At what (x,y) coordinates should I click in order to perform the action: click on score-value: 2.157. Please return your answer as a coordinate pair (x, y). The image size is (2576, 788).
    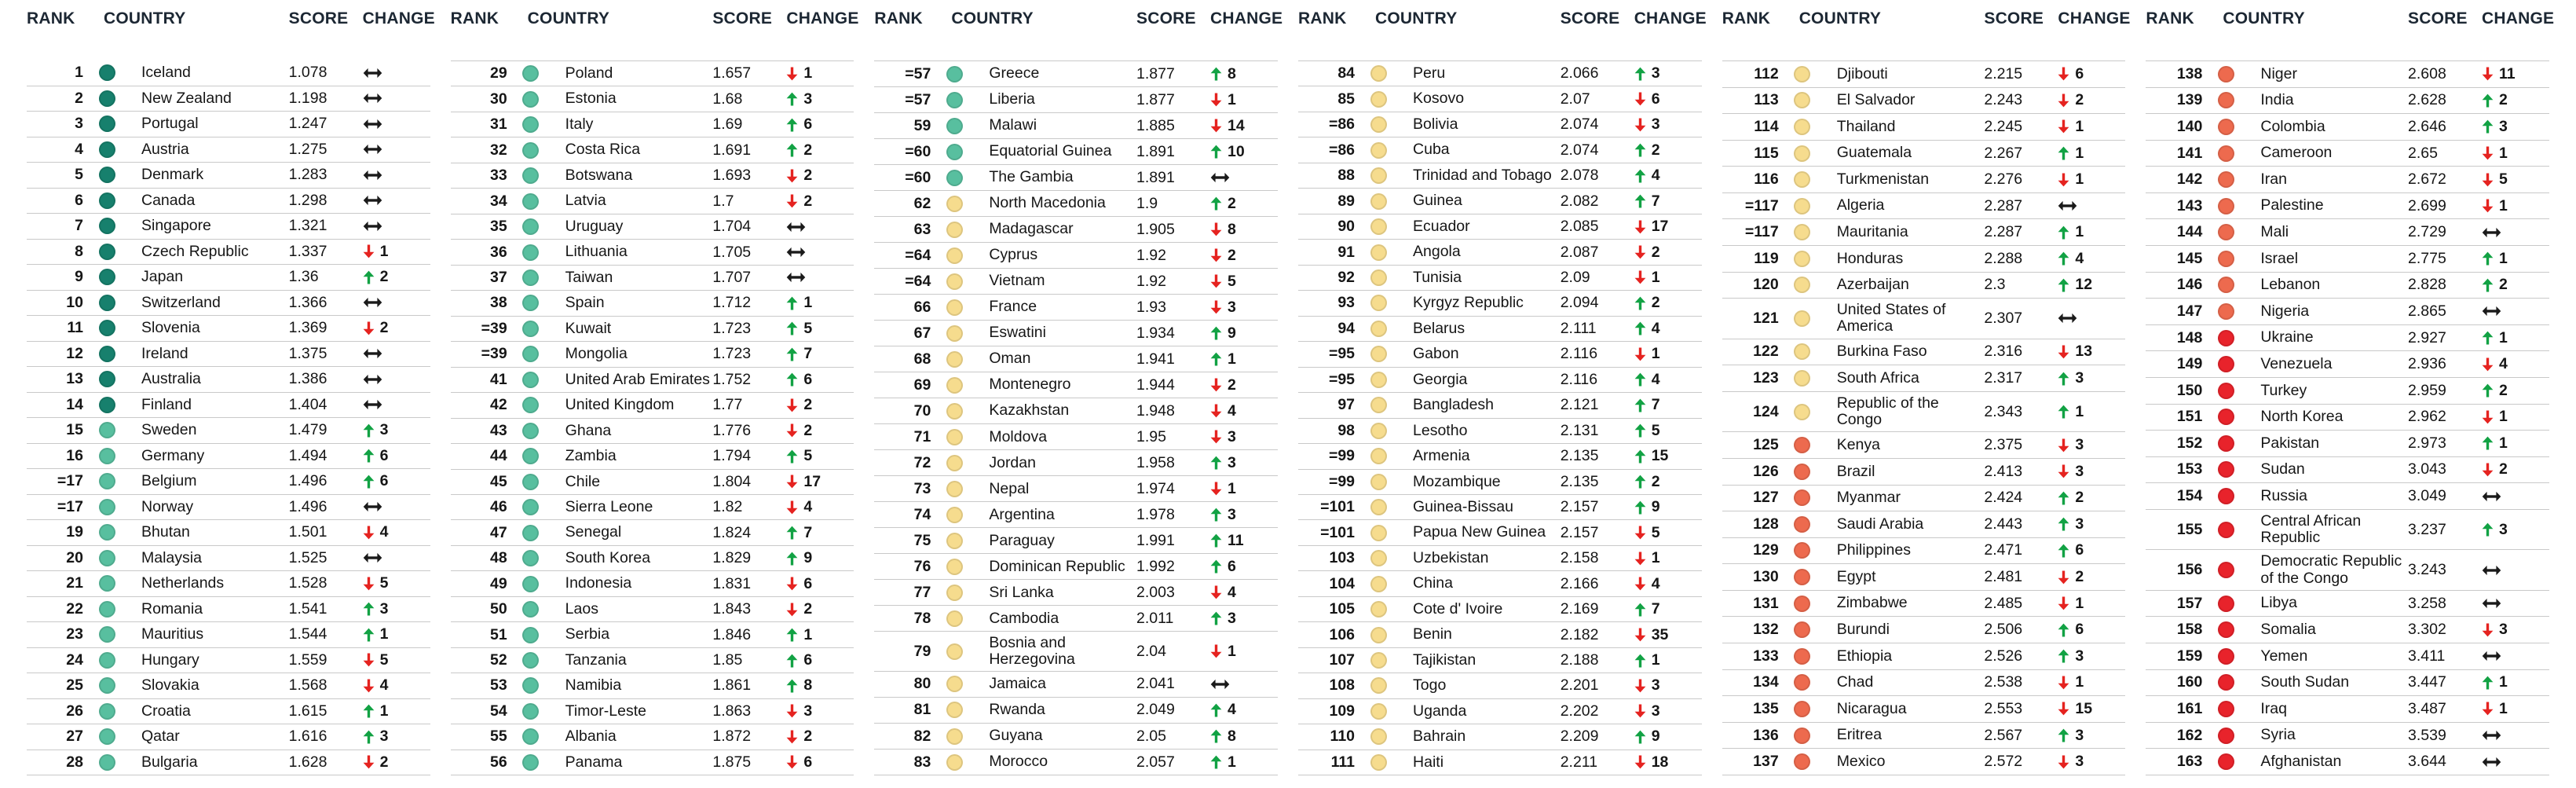
    Looking at the image, I should click on (1580, 507).